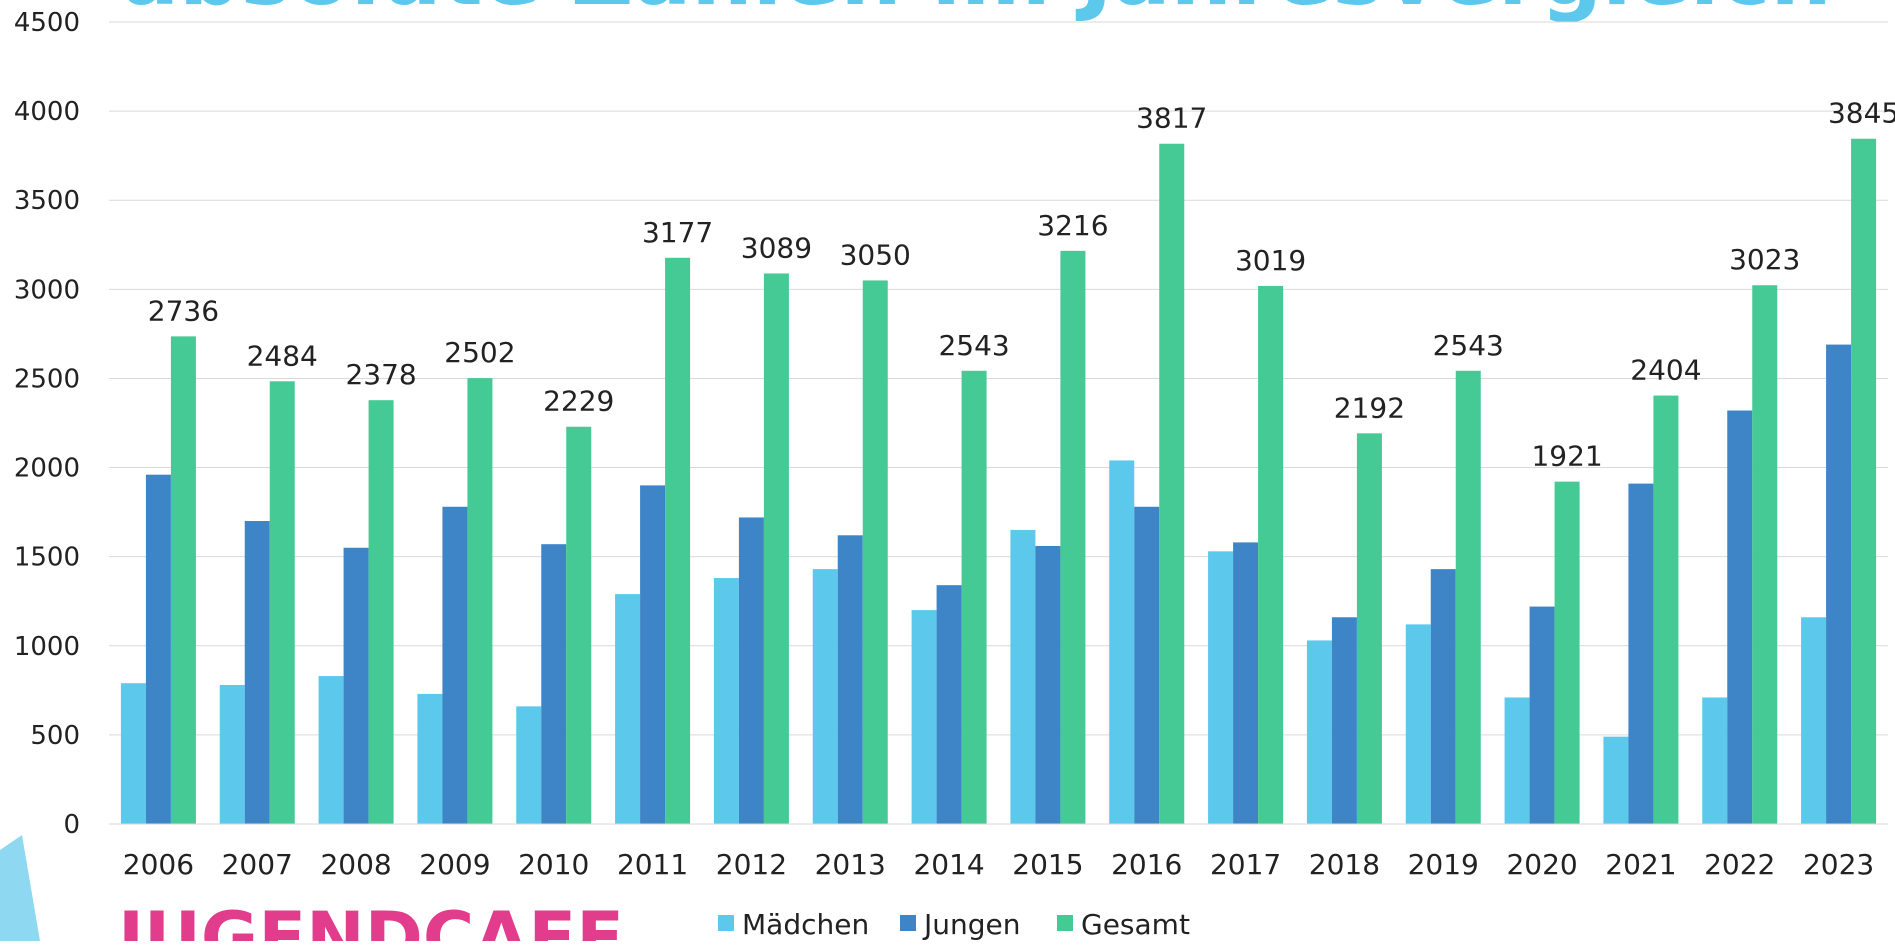  What do you see at coordinates (47, 23) in the screenshot?
I see `y-tick-label: 4500` at bounding box center [47, 23].